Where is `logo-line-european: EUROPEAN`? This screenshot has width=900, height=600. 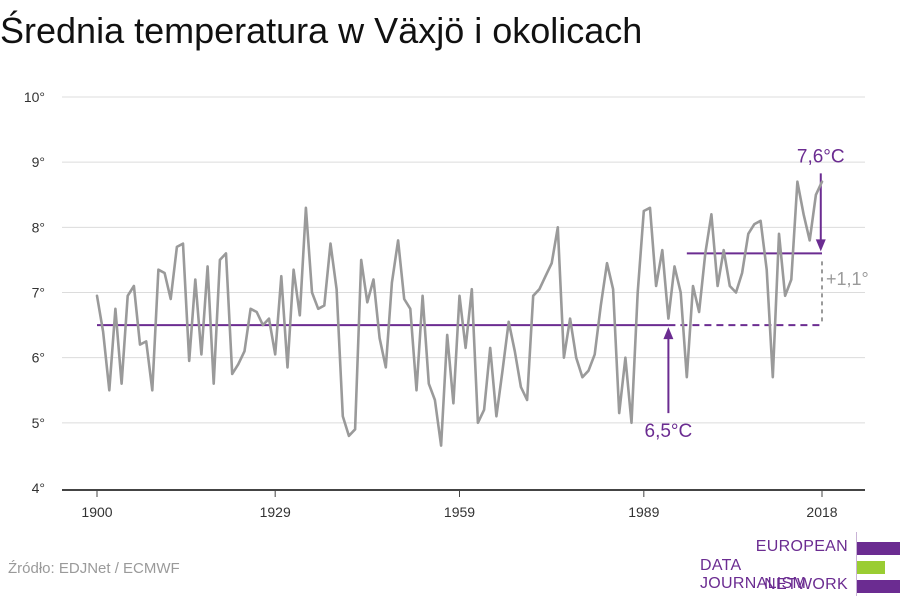 logo-line-european: EUROPEAN is located at coordinates (801, 546).